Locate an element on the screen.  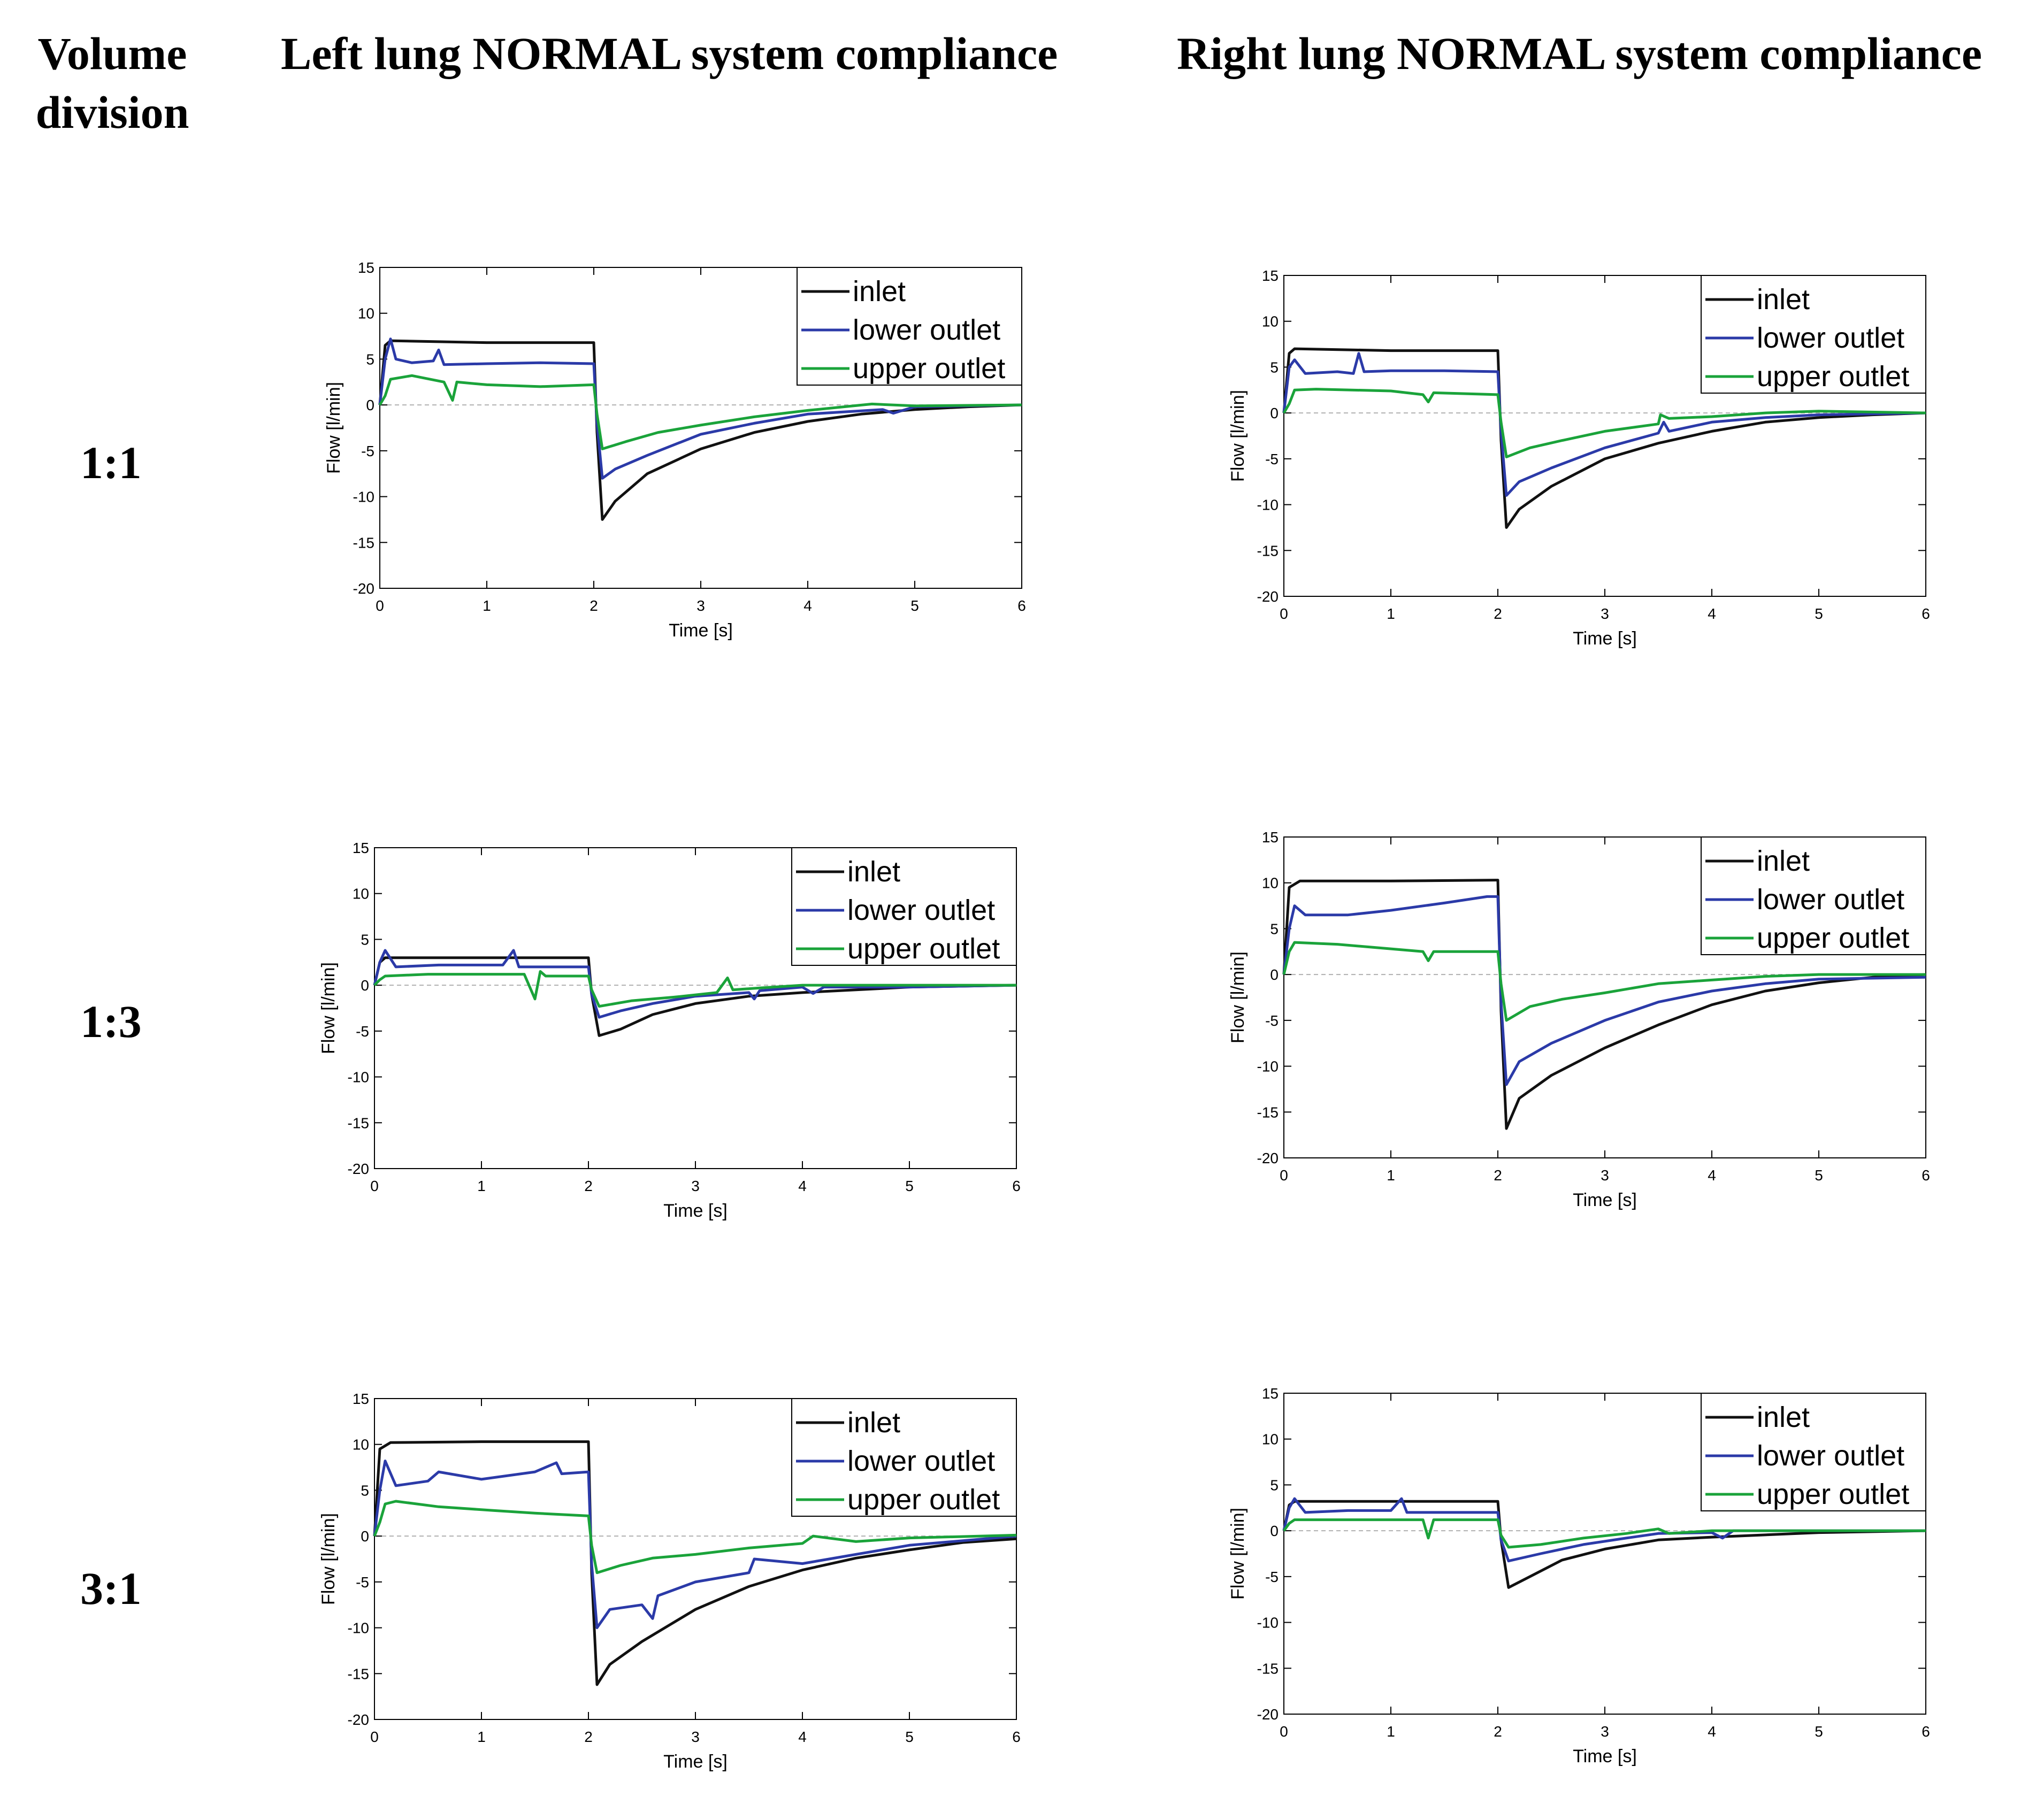
row-label-1-1: 1:1 is located at coordinates (111, 463).